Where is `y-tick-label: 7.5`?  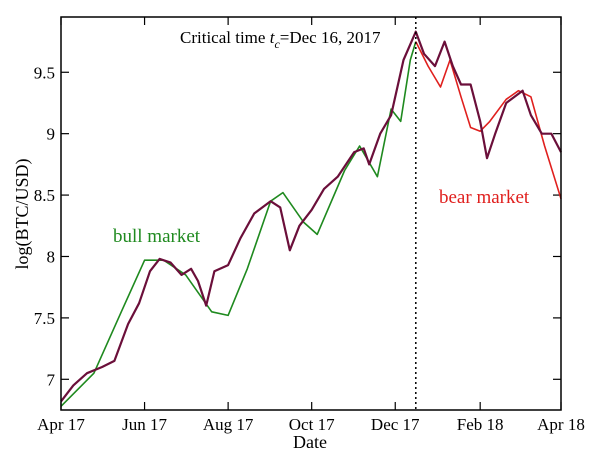 y-tick-label: 7.5 is located at coordinates (44, 318).